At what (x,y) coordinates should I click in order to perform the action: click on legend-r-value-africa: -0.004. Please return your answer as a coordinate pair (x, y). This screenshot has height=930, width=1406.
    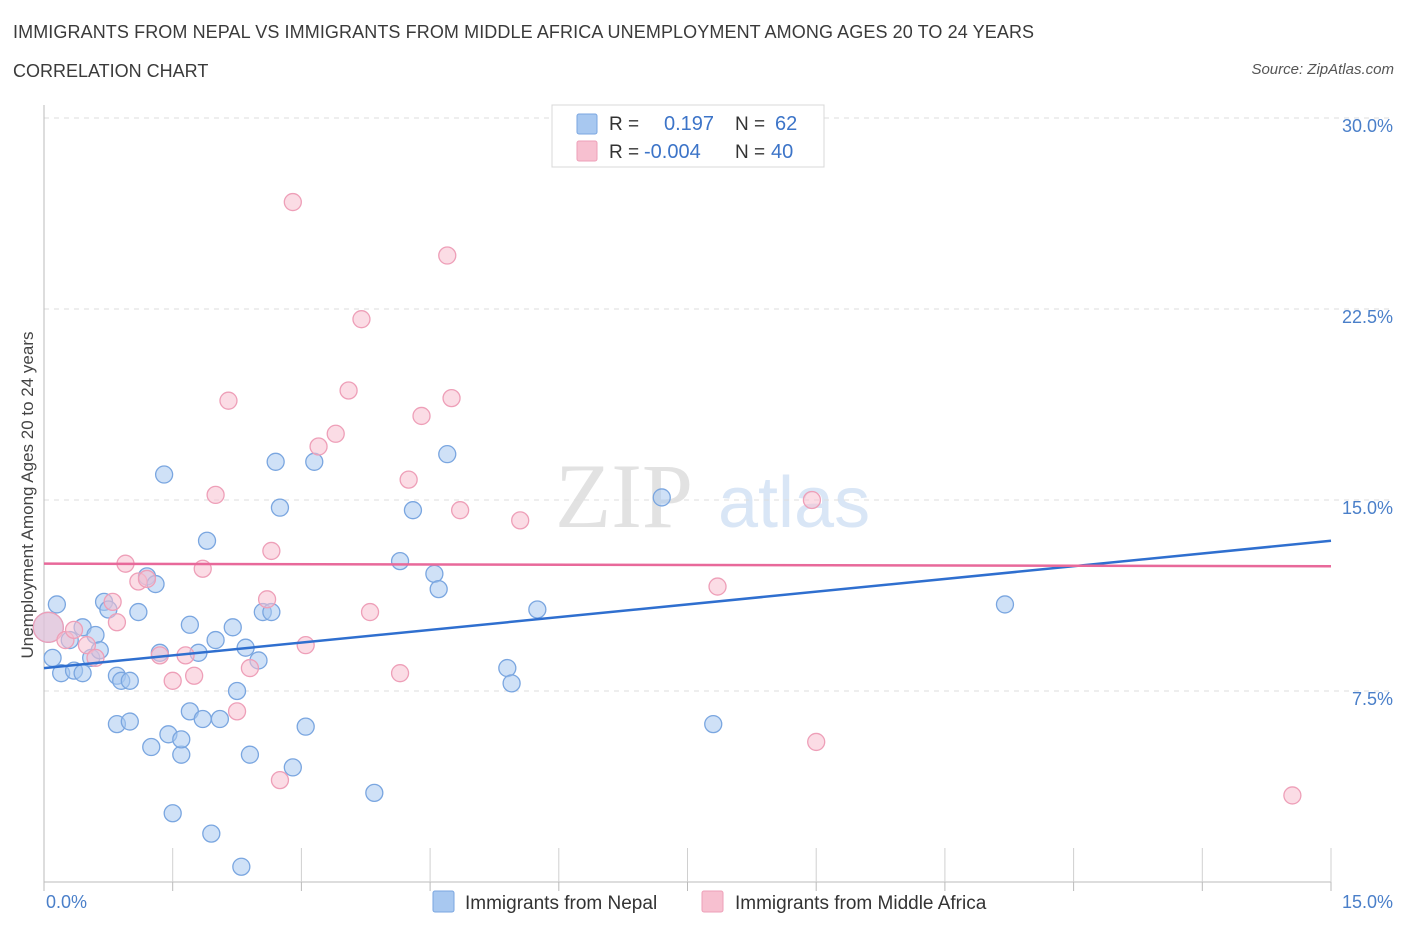
    Looking at the image, I should click on (672, 152).